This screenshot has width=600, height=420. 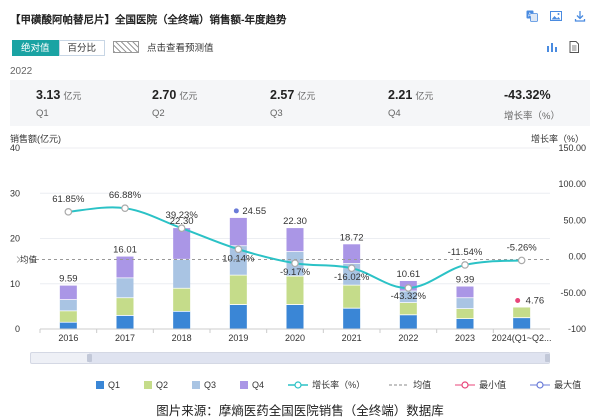 What do you see at coordinates (238, 338) in the screenshot?
I see `x-tick-label: 2019` at bounding box center [238, 338].